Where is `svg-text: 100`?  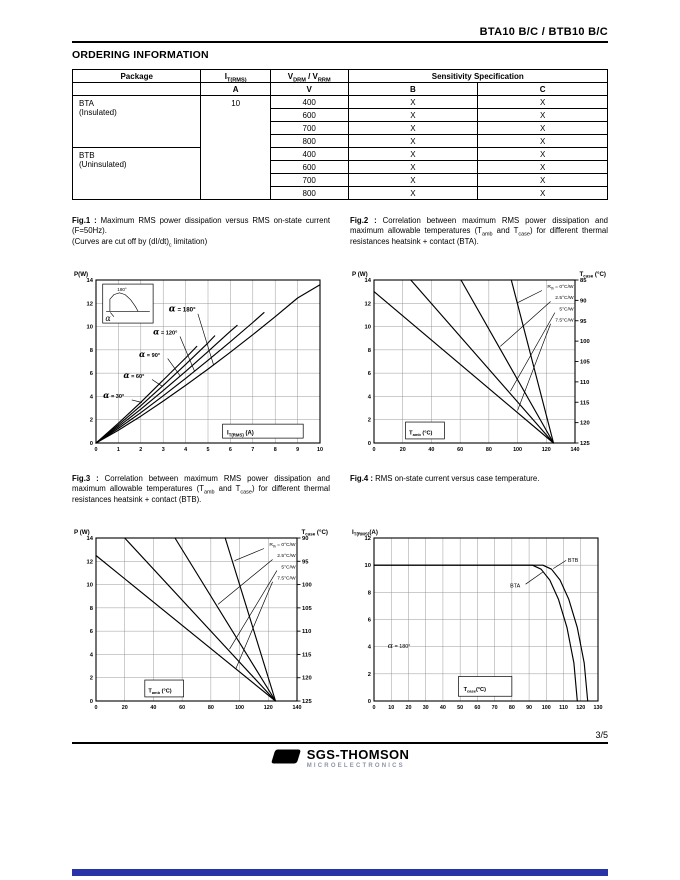
svg-text: 100 is located at coordinates (239, 708).